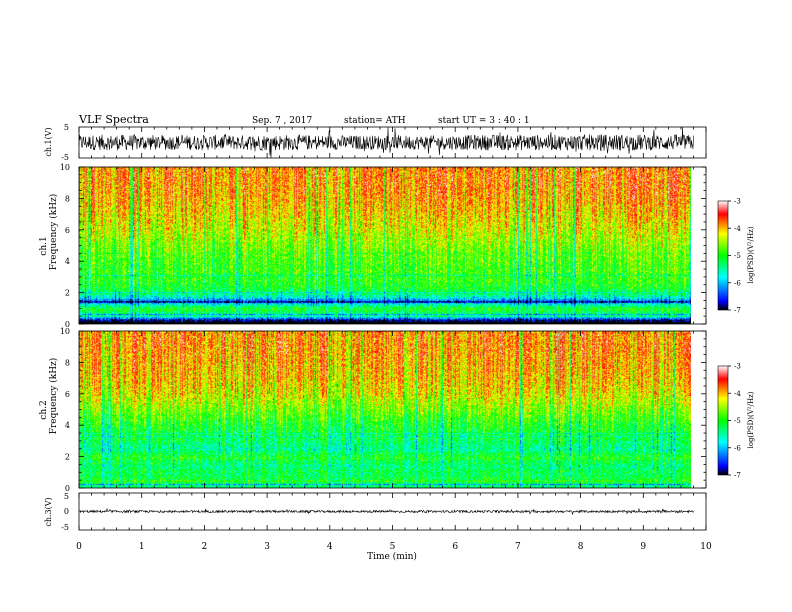 Image resolution: width=792 pixels, height=612 pixels. What do you see at coordinates (53, 232) in the screenshot?
I see `ch1-spec-ylabel-frequency: Frequency (kHz)` at bounding box center [53, 232].